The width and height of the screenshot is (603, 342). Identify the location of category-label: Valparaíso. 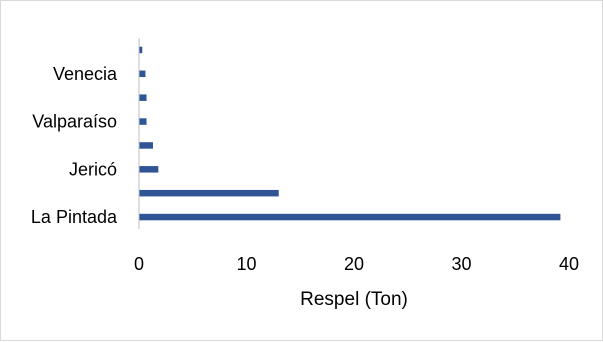
(74, 122).